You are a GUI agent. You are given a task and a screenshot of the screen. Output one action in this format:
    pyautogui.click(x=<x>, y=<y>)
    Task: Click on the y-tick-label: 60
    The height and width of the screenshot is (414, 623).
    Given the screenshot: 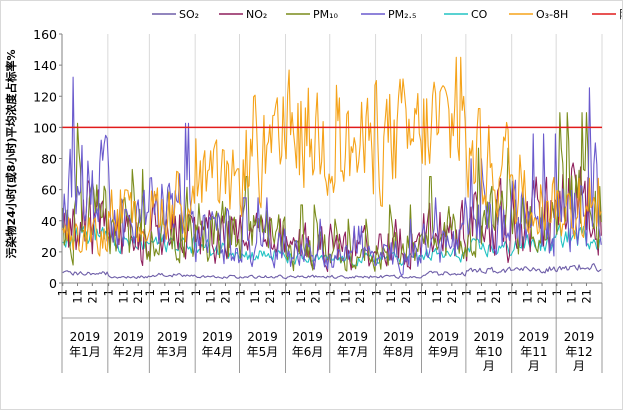 What is the action you would take?
    pyautogui.click(x=49, y=190)
    